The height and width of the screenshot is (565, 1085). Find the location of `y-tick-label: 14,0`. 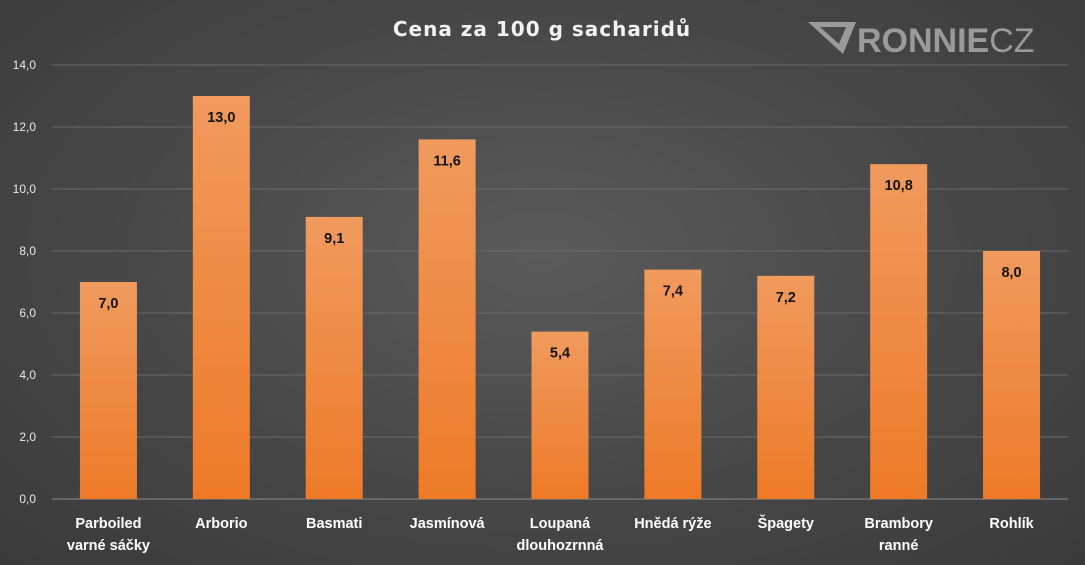

y-tick-label: 14,0 is located at coordinates (25, 65).